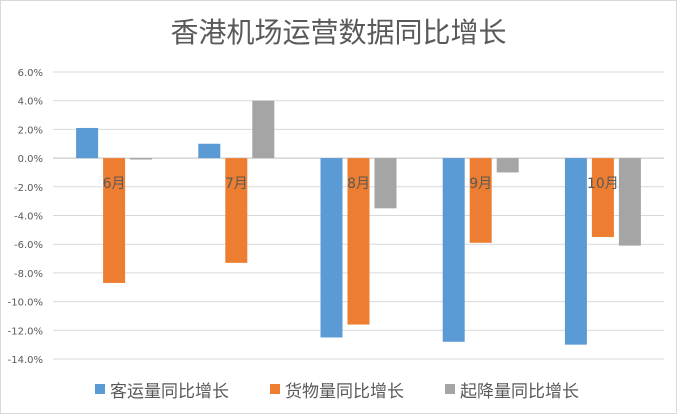  What do you see at coordinates (28, 188) in the screenshot?
I see `y-tick-label: -2.0%` at bounding box center [28, 188].